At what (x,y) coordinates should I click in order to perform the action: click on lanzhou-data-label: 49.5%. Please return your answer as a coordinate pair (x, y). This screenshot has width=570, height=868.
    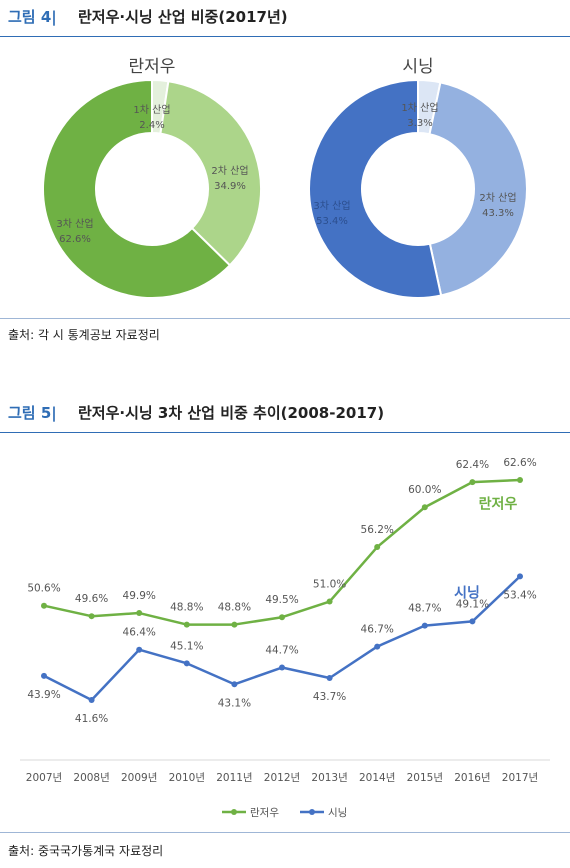
    Looking at the image, I should click on (281, 600).